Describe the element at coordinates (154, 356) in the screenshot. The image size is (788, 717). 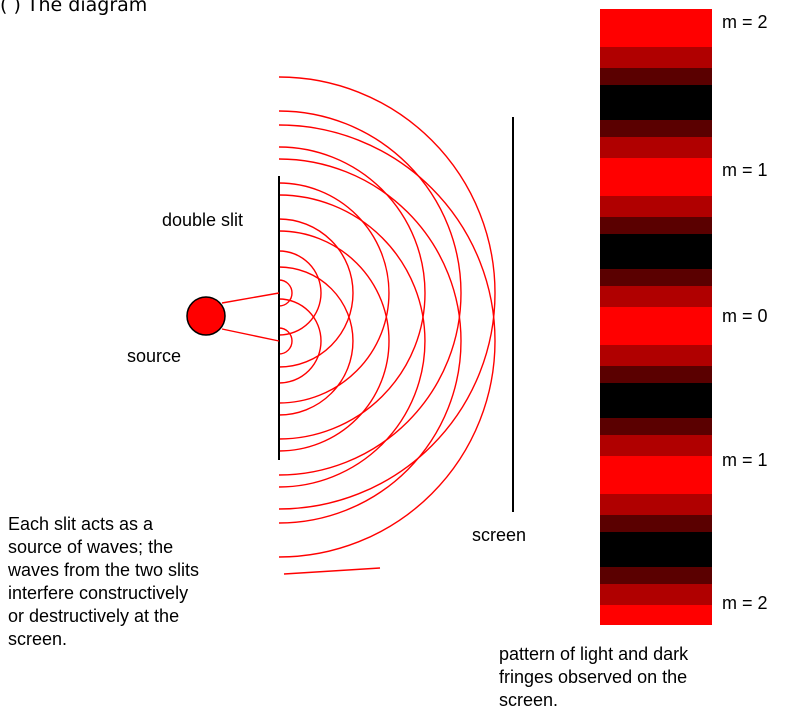
I see `source-label: source` at that location.